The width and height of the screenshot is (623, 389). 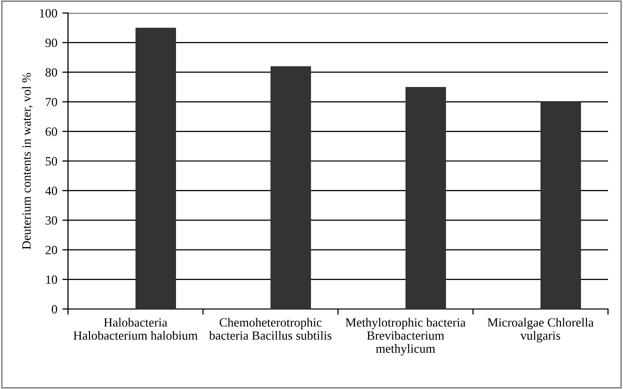 I want to click on y-tick-label: 0, so click(x=55, y=309).